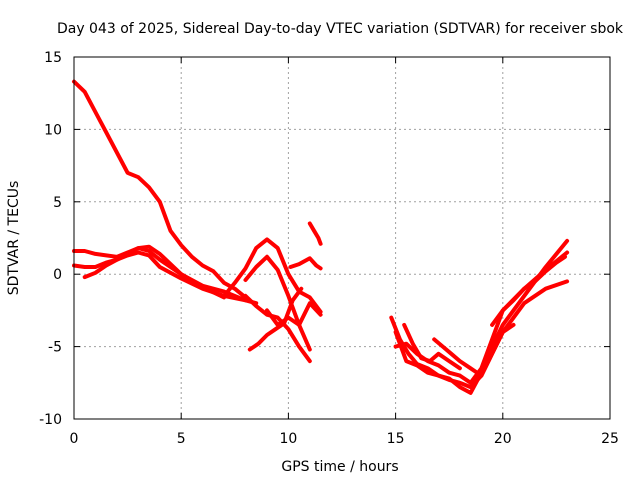 The image size is (640, 480). I want to click on x-tick-label: 10, so click(288, 439).